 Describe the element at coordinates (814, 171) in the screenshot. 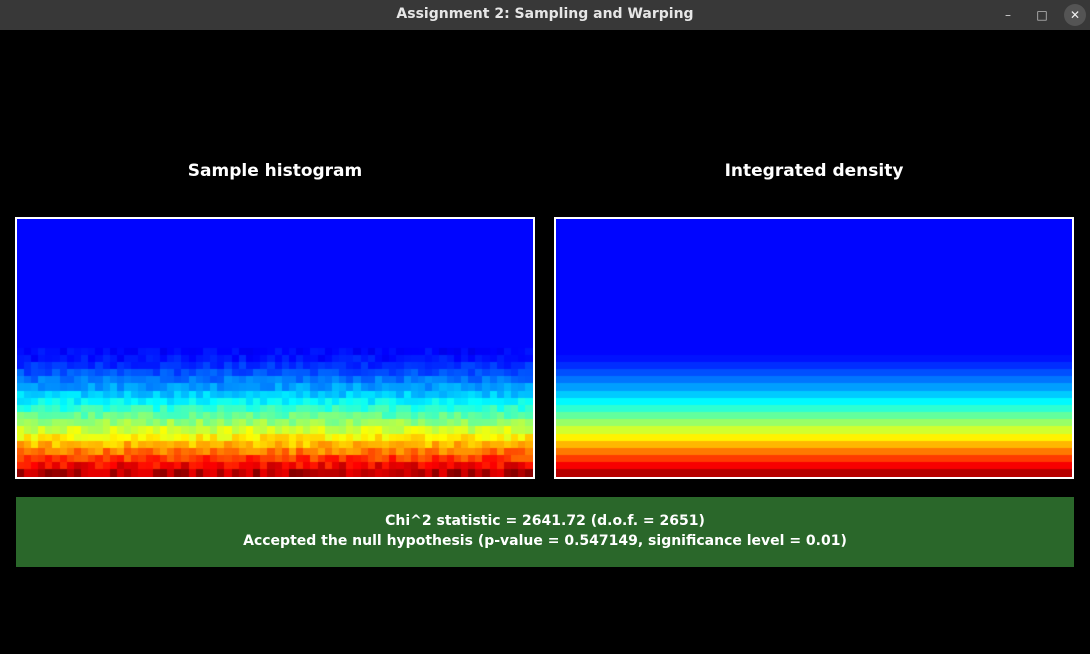

I see `integrated-density-title: Integrated density` at that location.